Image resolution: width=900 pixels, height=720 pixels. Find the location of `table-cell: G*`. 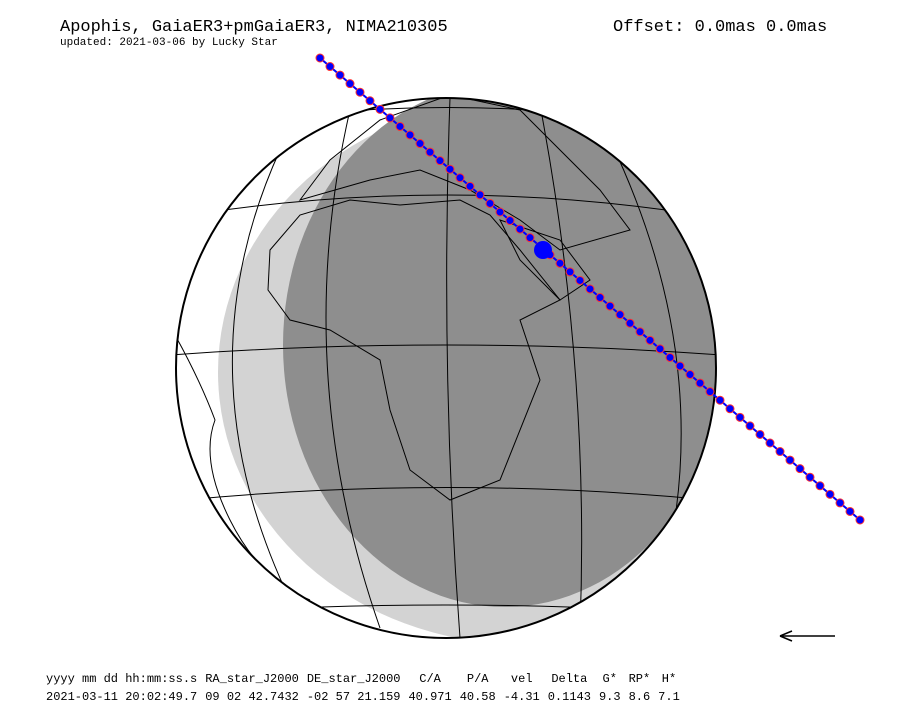

table-cell: G* is located at coordinates (609, 679).